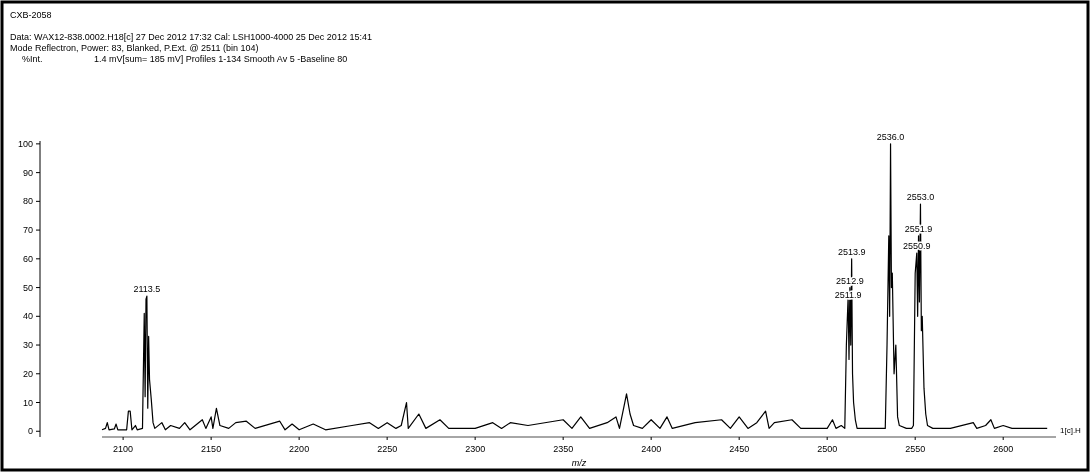 The image size is (1090, 472). Describe the element at coordinates (211, 449) in the screenshot. I see `x-tick-label: 2150` at that location.